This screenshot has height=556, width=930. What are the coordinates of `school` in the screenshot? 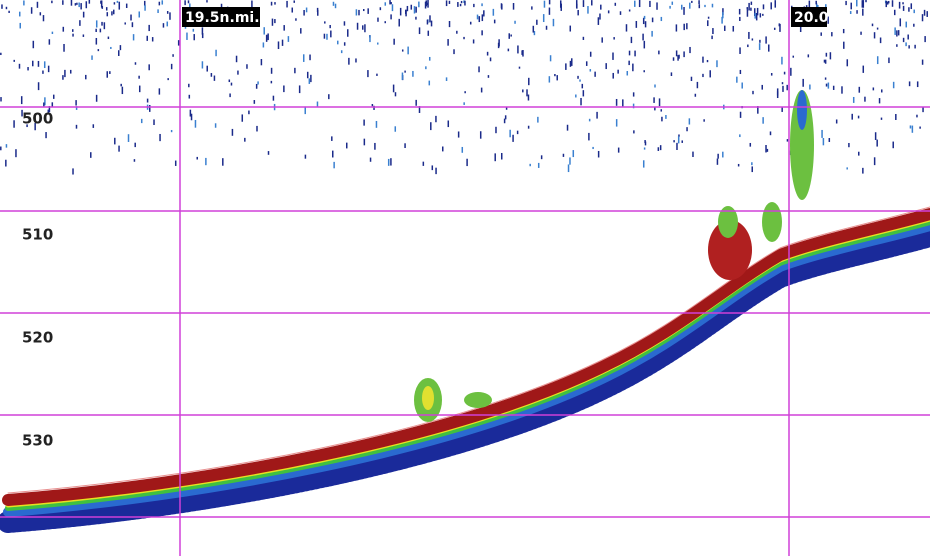 It's located at (772, 222).